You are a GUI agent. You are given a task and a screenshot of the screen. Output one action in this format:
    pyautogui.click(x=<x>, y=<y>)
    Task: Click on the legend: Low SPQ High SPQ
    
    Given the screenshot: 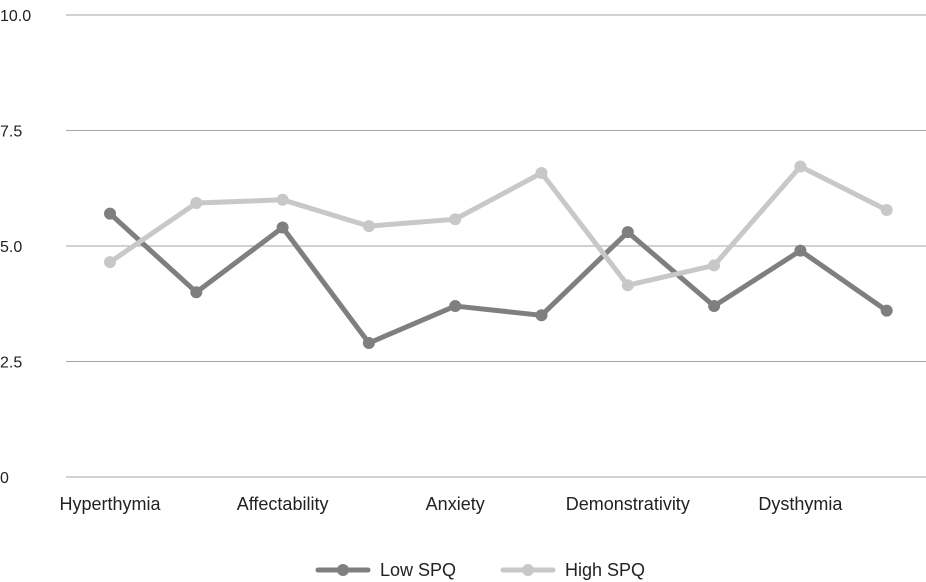 What is the action you would take?
    pyautogui.click(x=481, y=570)
    